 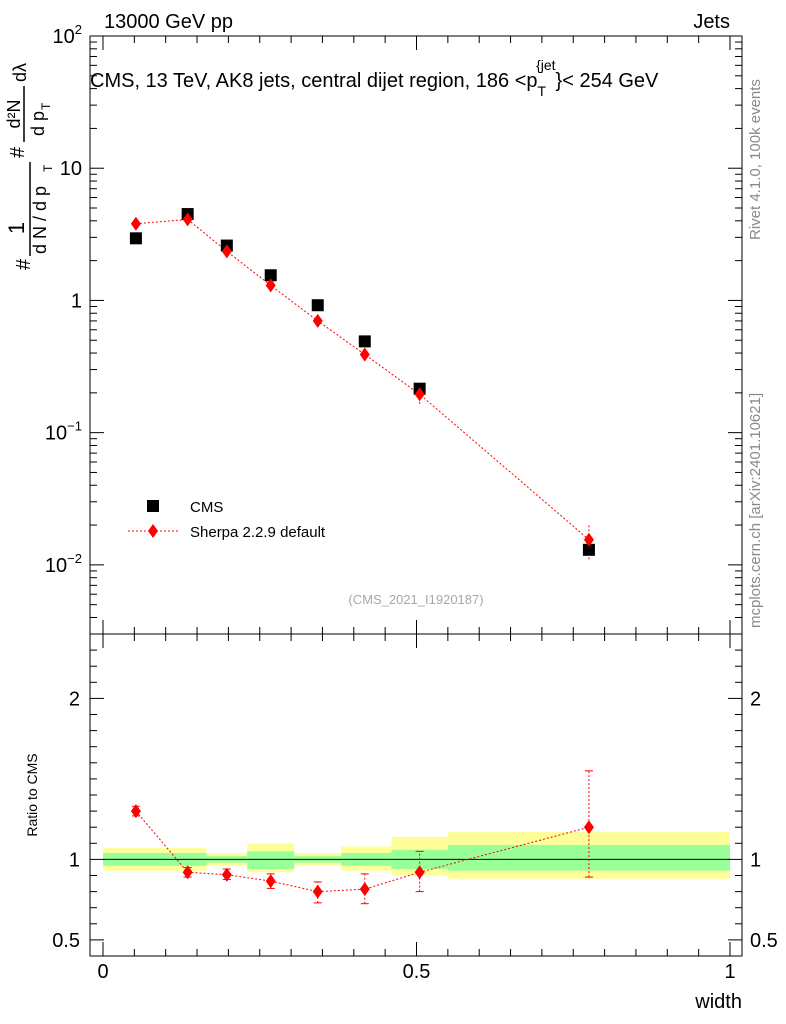 What do you see at coordinates (102, 972) in the screenshot?
I see `x-tick-label: 0` at bounding box center [102, 972].